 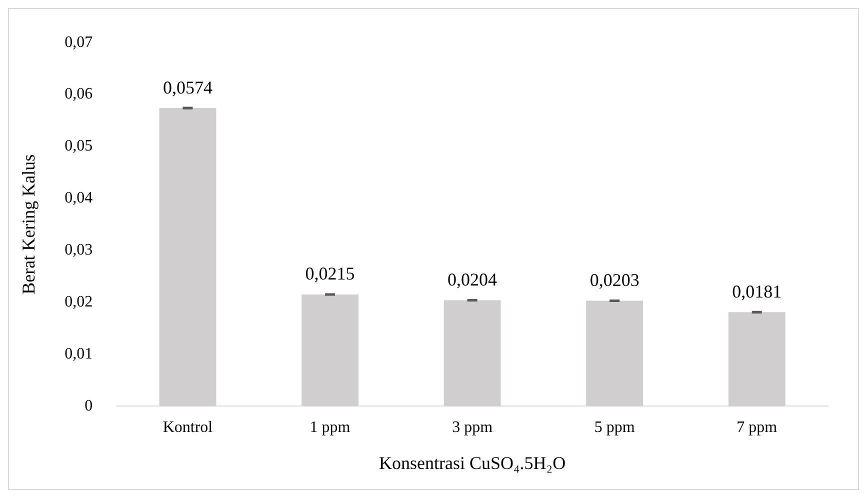 What do you see at coordinates (78, 42) in the screenshot?
I see `y-tick-label: 0,07` at bounding box center [78, 42].